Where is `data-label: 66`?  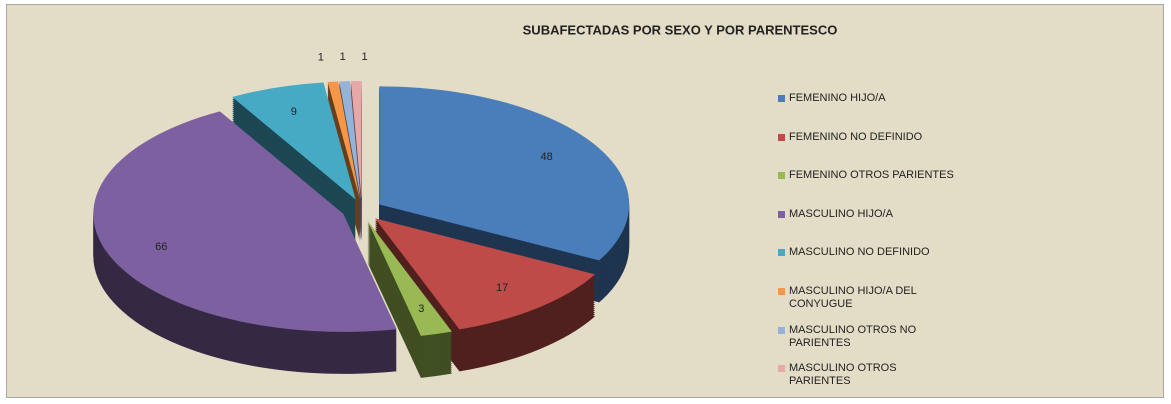
data-label: 66 is located at coordinates (161, 247).